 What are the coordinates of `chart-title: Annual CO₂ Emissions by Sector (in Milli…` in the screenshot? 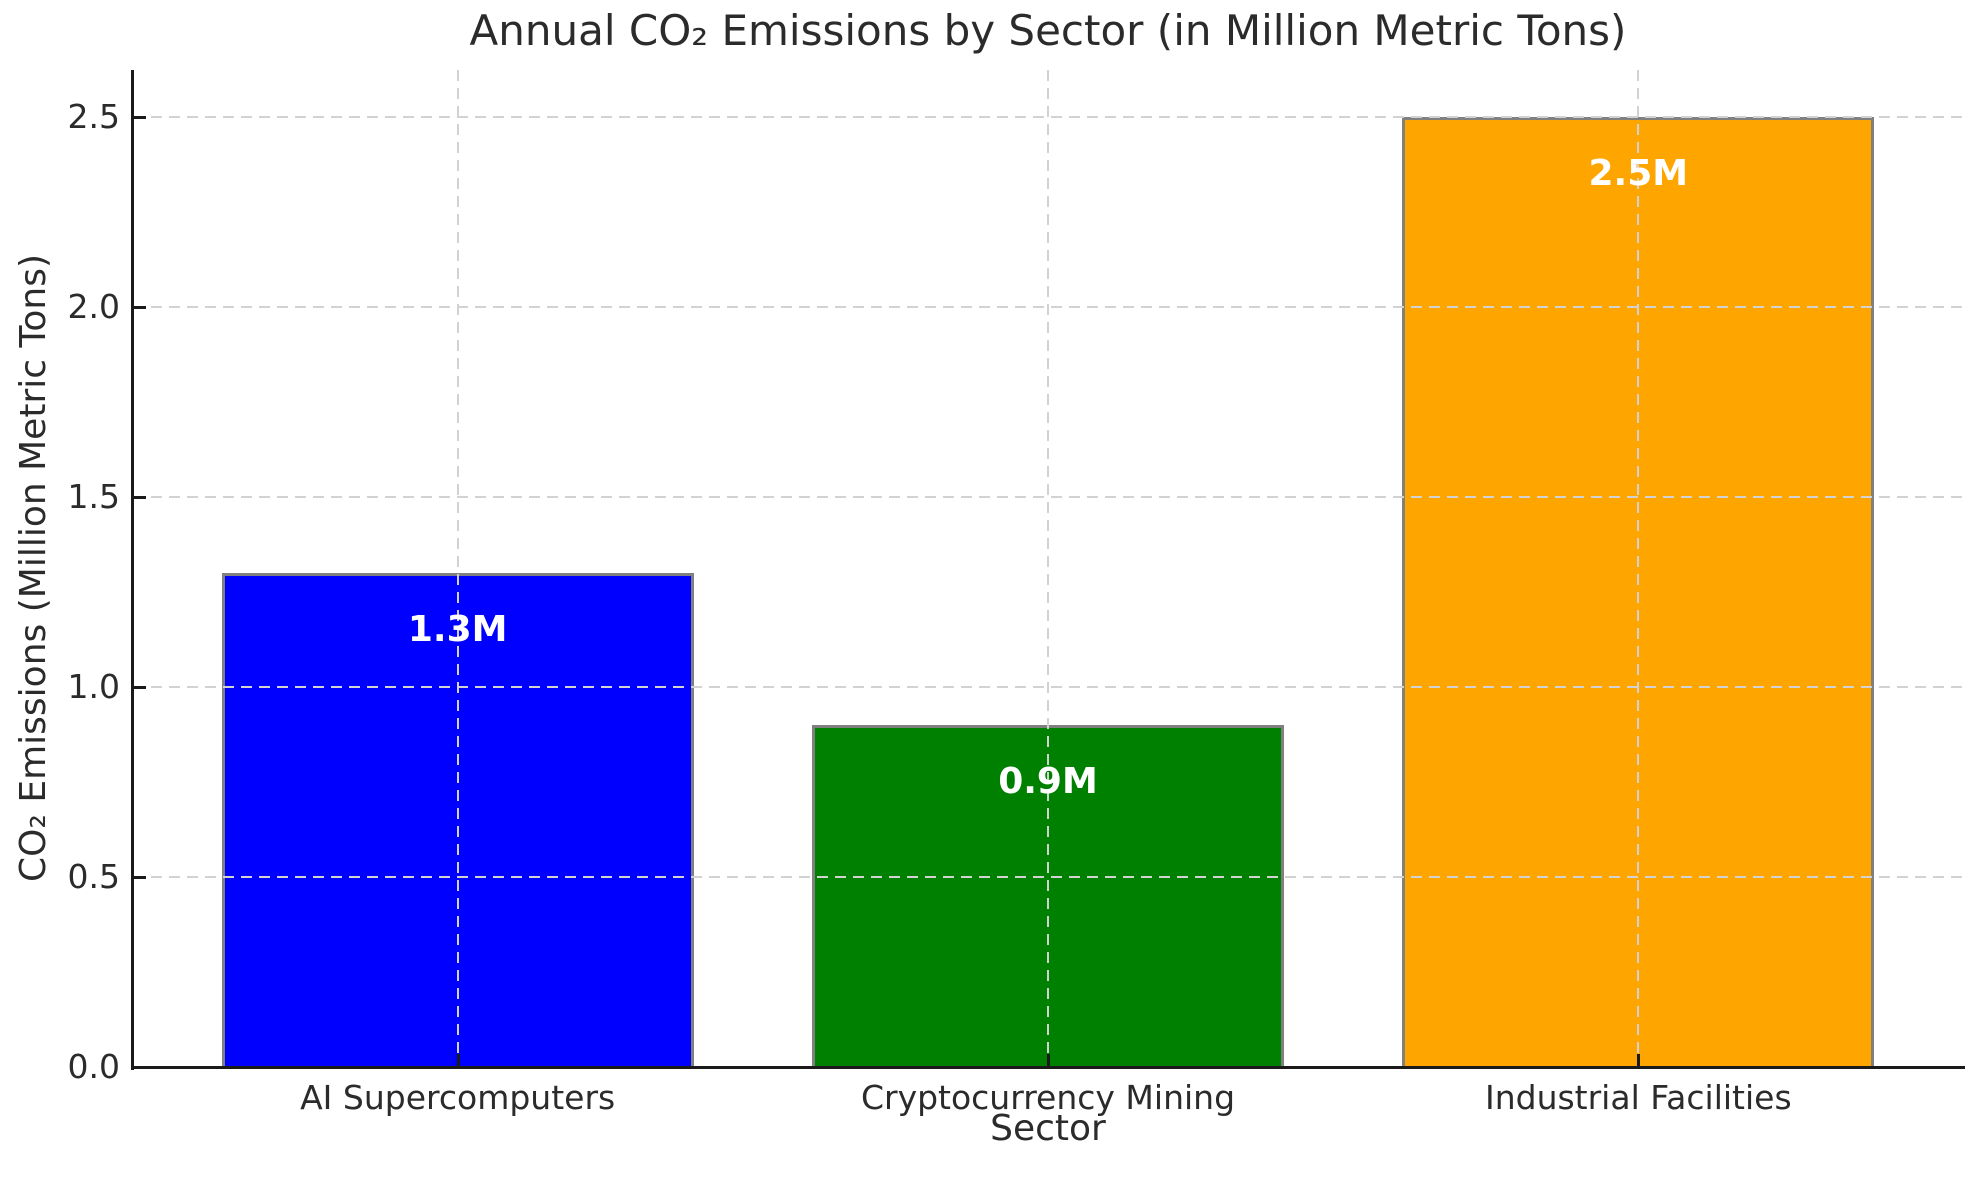 It's located at (1048, 30).